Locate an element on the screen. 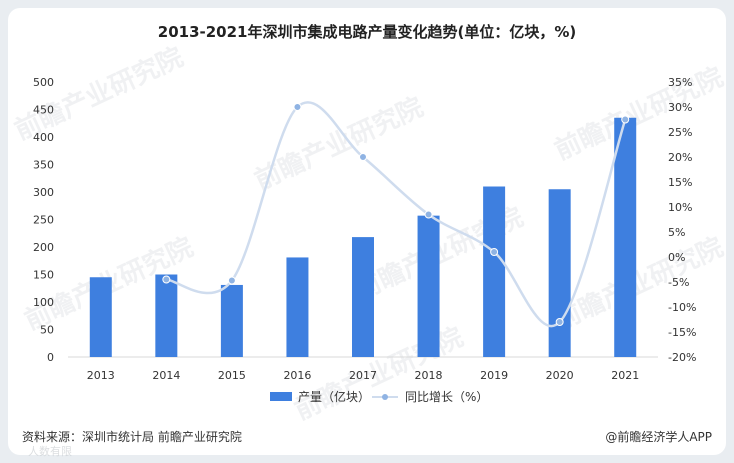 The image size is (734, 463). chart-title: 2013-2021年深圳市集成电路产量变化趋势(单位：亿块，%) is located at coordinates (367, 32).